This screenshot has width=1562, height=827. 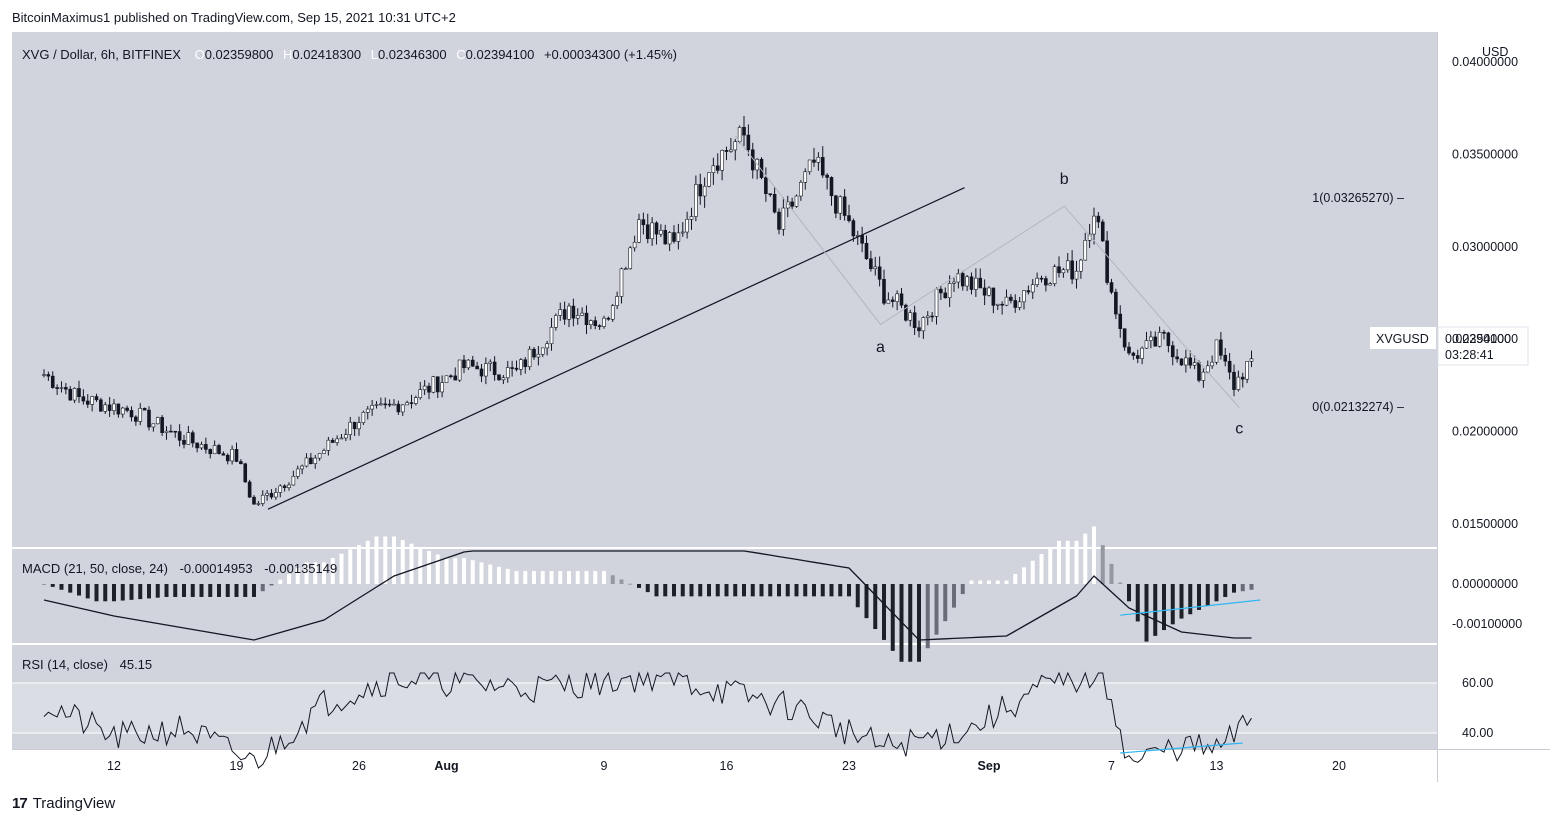 I want to click on legend-change: +0.00034300 (+1.45%), so click(x=610, y=54).